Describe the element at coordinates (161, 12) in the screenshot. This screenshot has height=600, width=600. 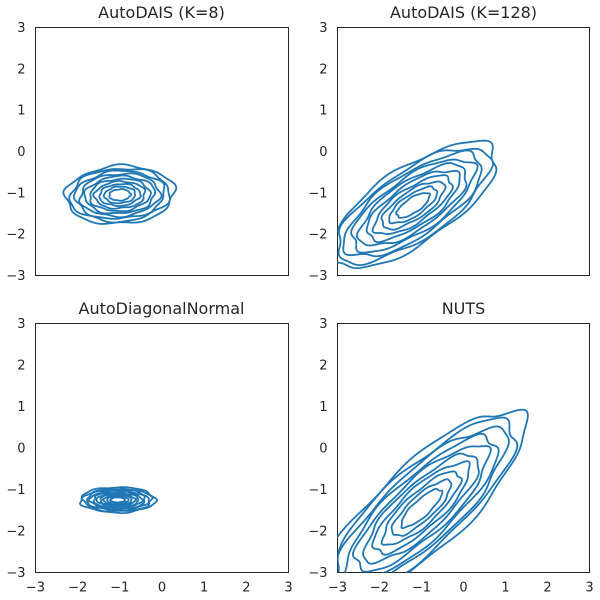
I see `panel-title: AutoDAIS (K=8)` at that location.